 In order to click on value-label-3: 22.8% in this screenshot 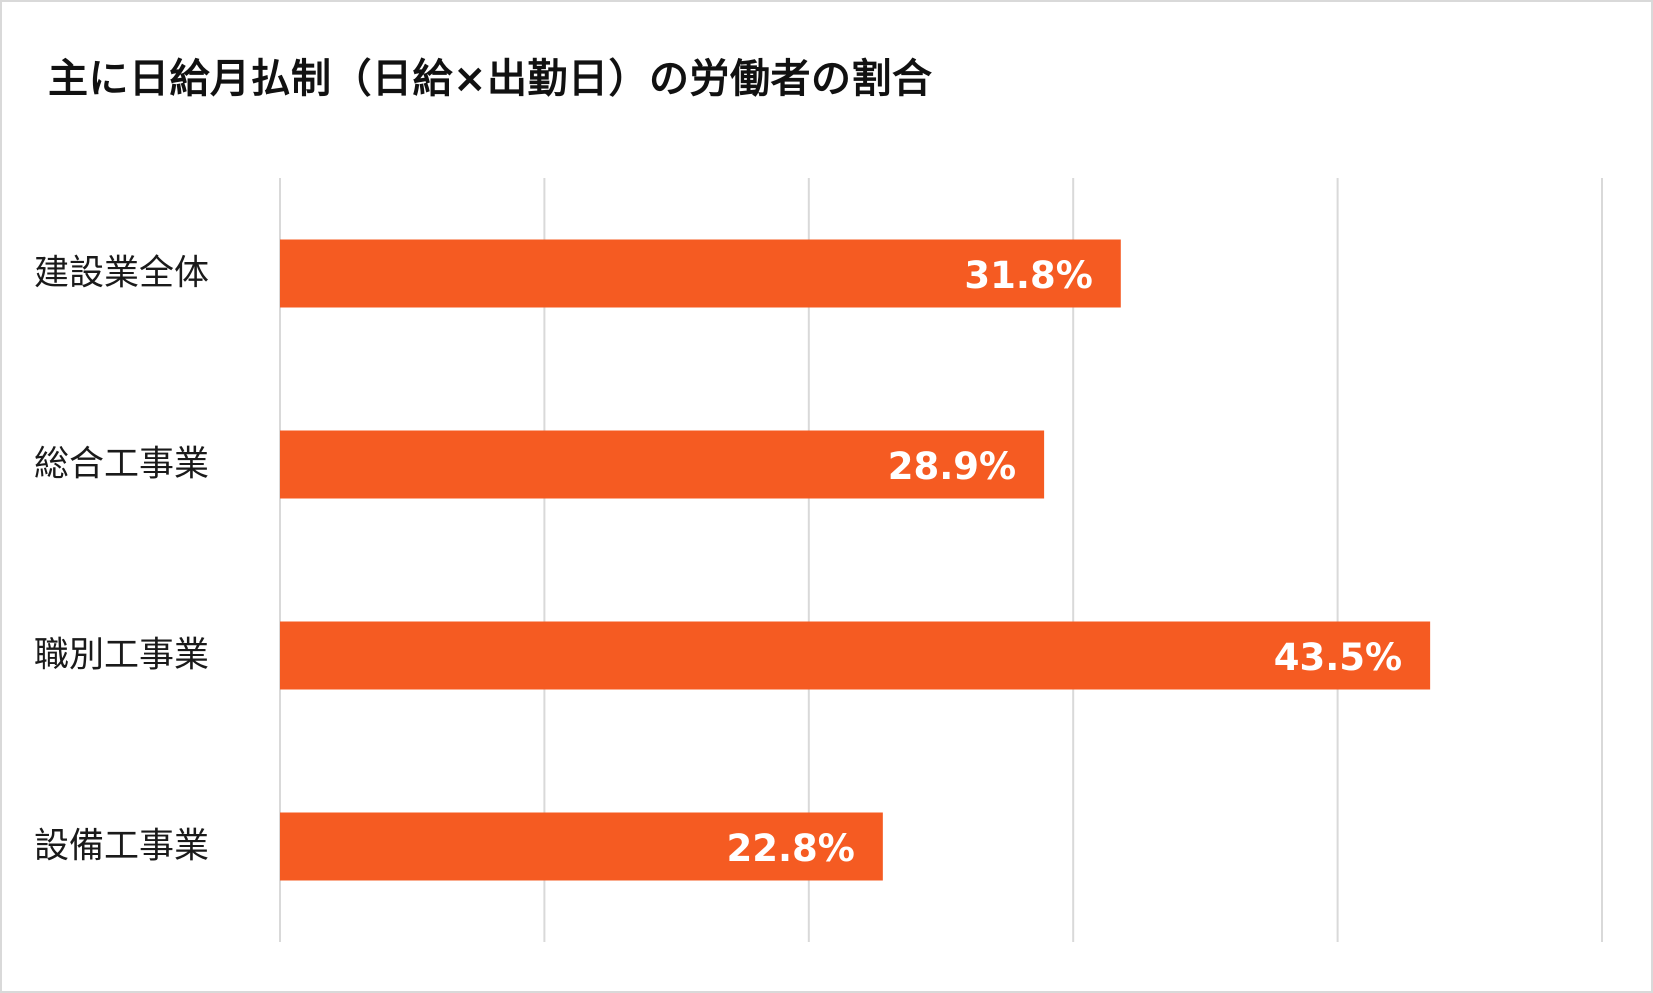, I will do `click(790, 848)`.